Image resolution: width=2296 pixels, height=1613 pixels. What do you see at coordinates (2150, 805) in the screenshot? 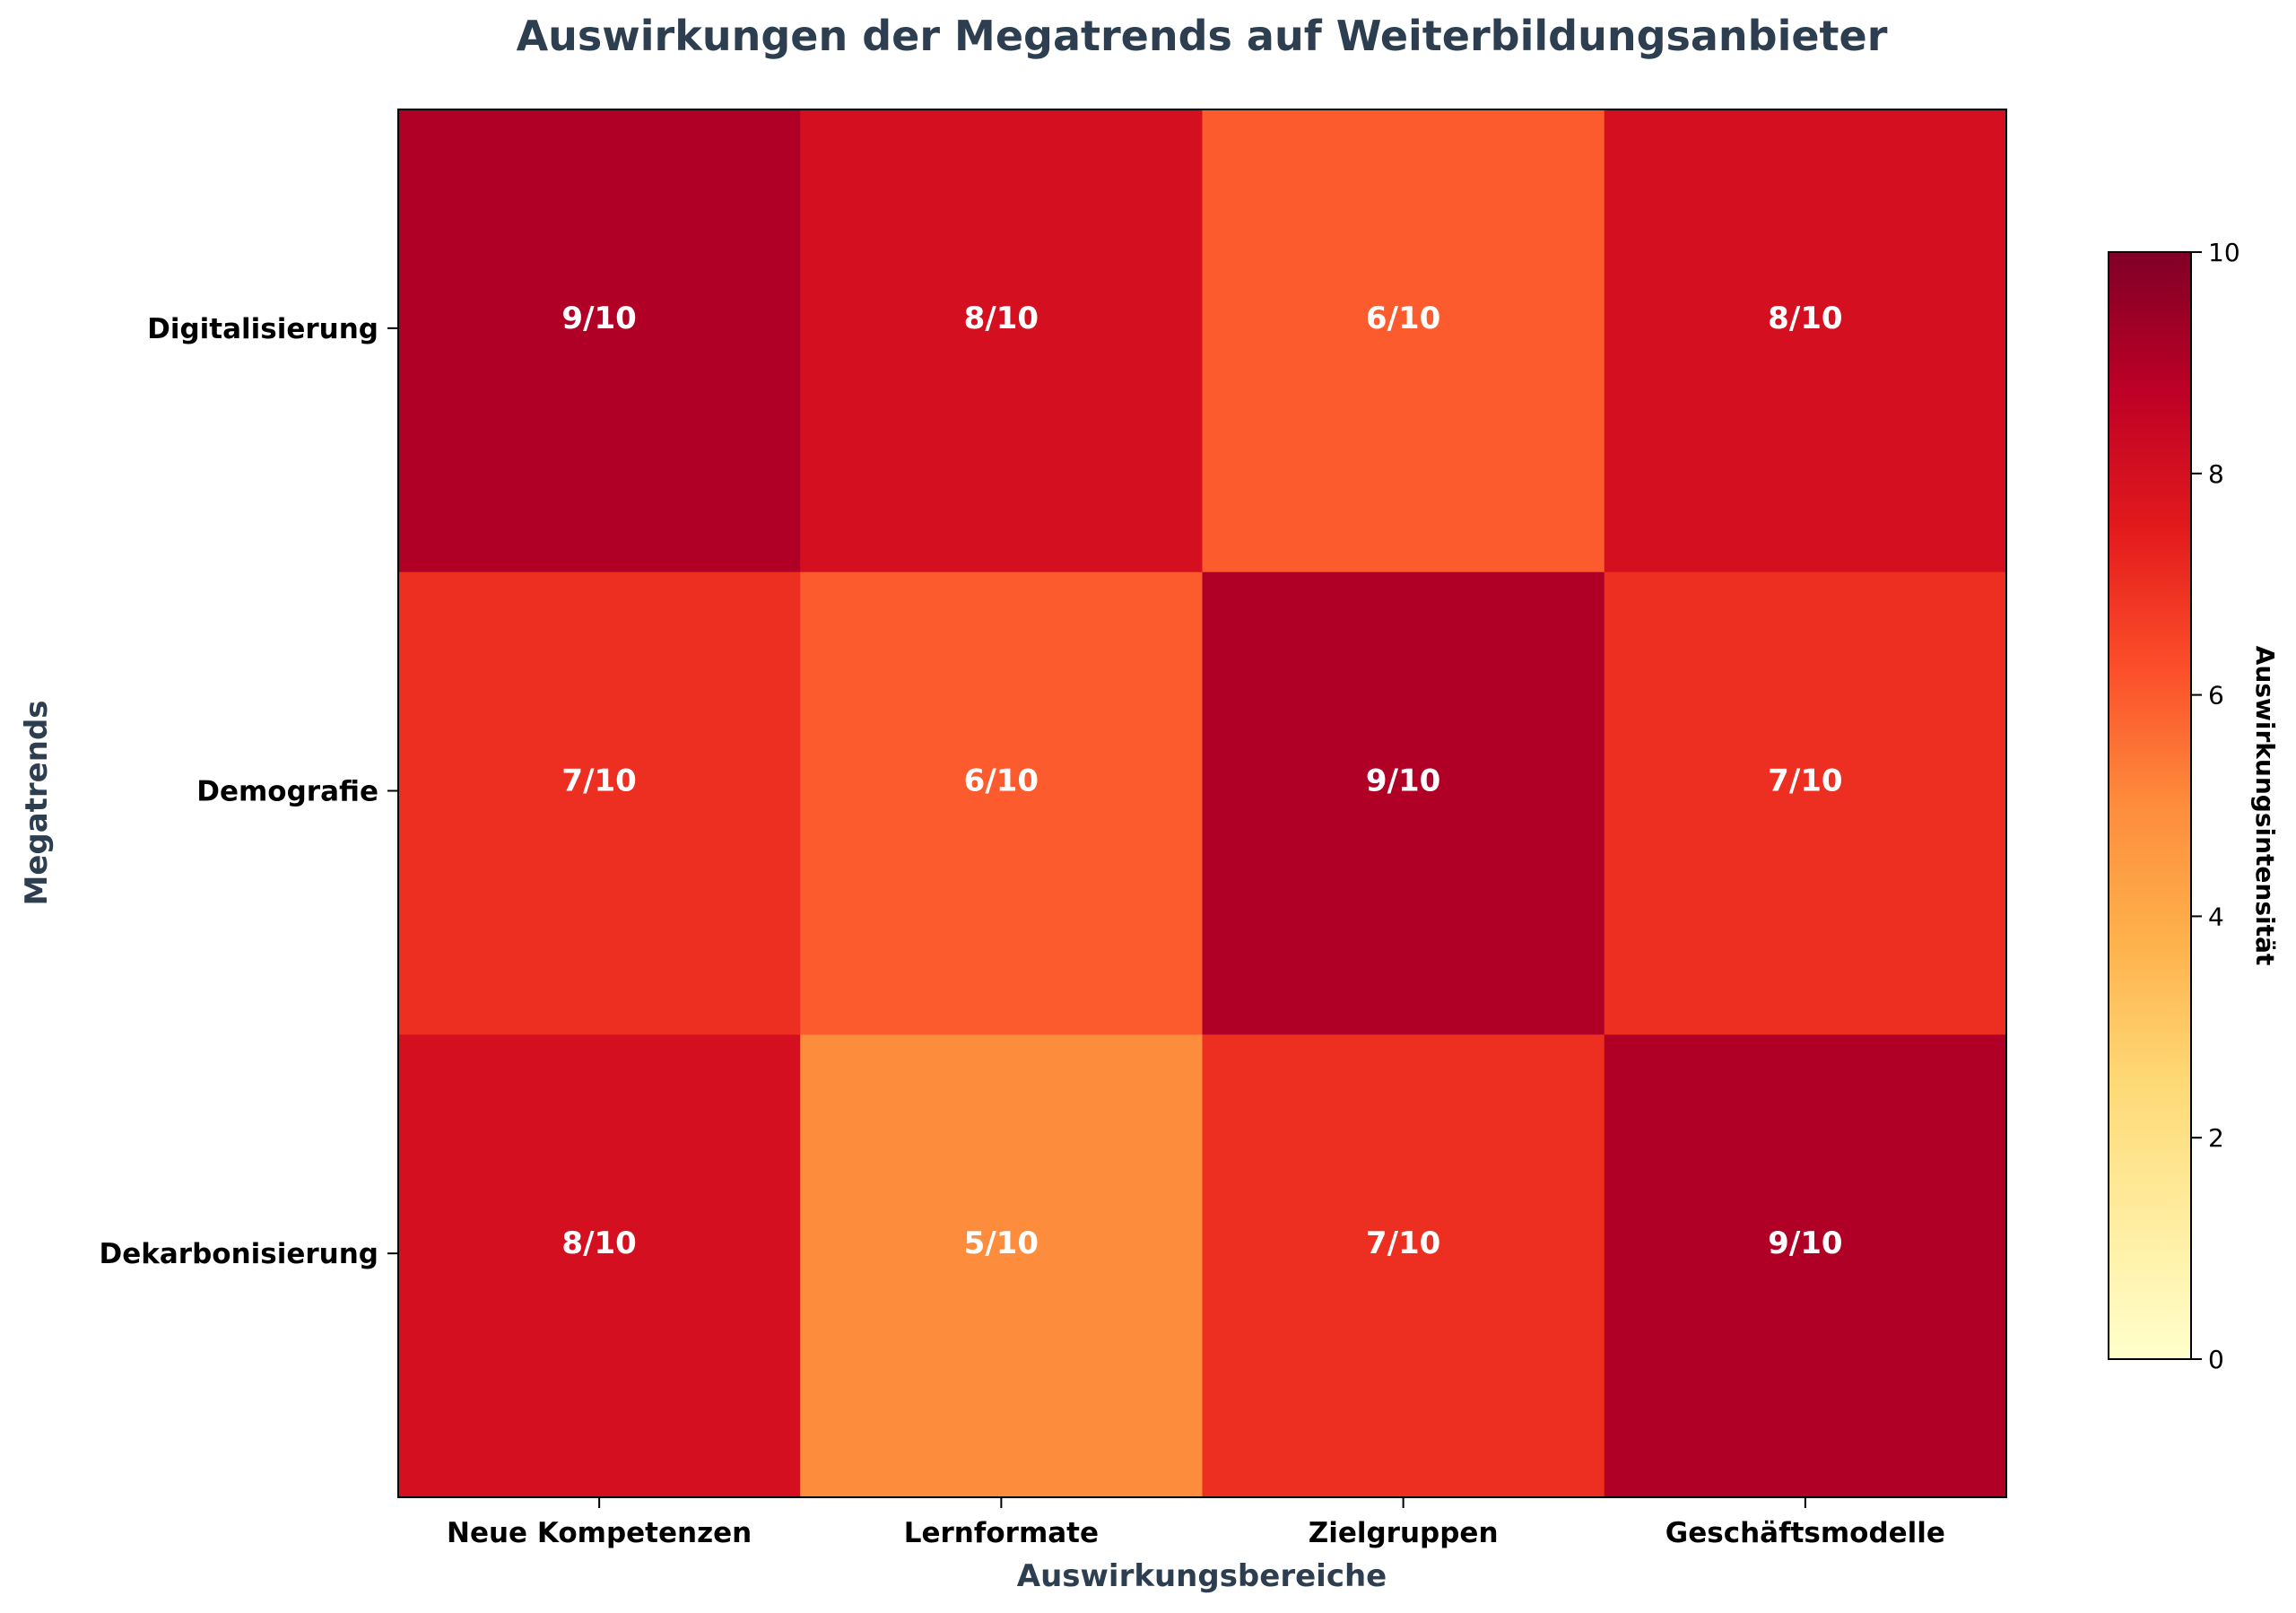
I see `colorbar` at bounding box center [2150, 805].